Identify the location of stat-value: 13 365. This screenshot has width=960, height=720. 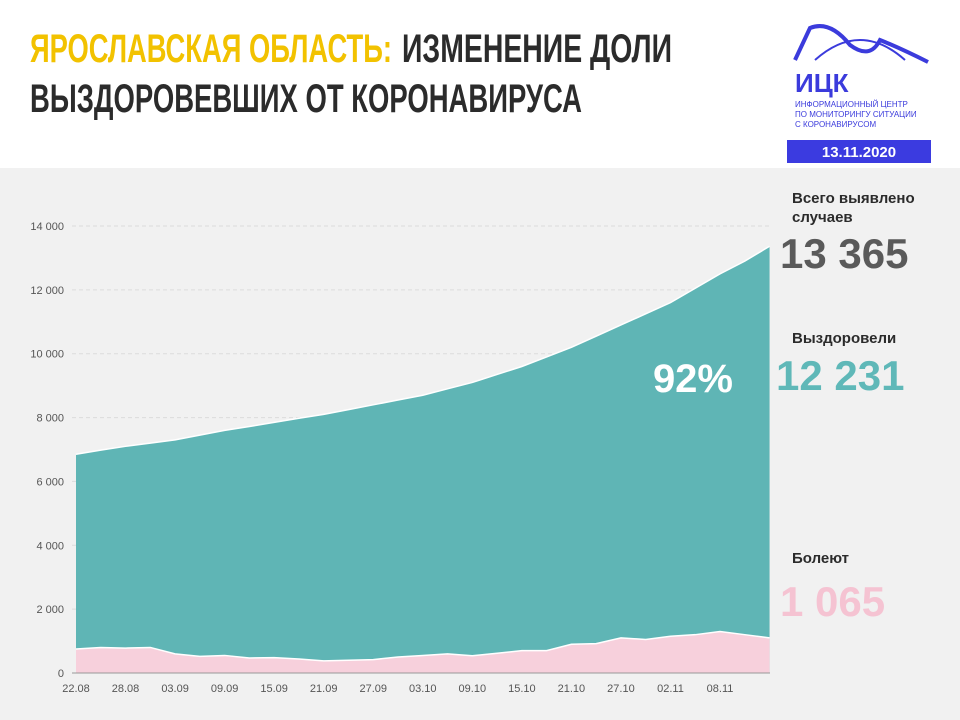
(844, 253).